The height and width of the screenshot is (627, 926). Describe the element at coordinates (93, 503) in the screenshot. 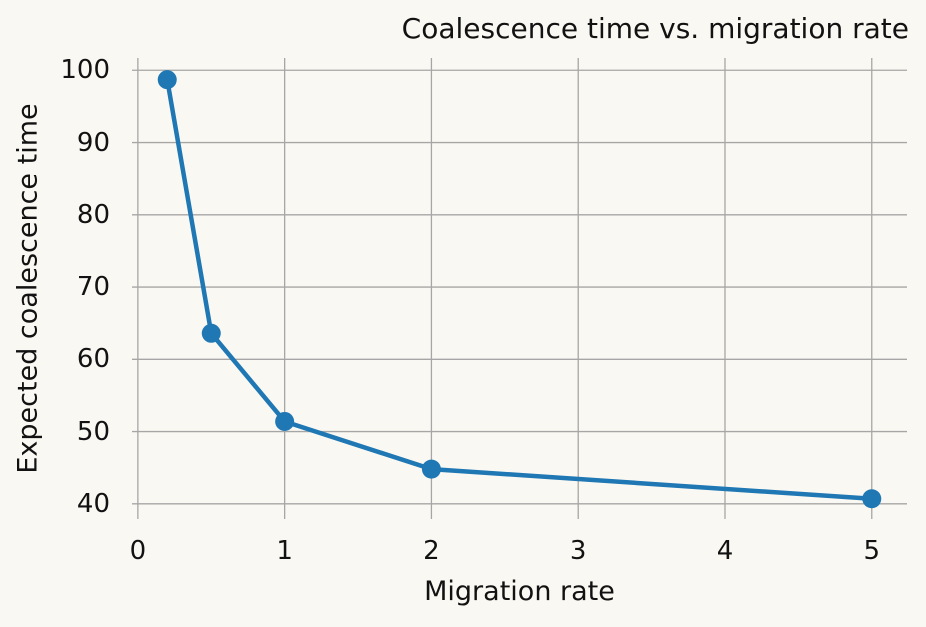

I see `y-tick-label: 40` at that location.